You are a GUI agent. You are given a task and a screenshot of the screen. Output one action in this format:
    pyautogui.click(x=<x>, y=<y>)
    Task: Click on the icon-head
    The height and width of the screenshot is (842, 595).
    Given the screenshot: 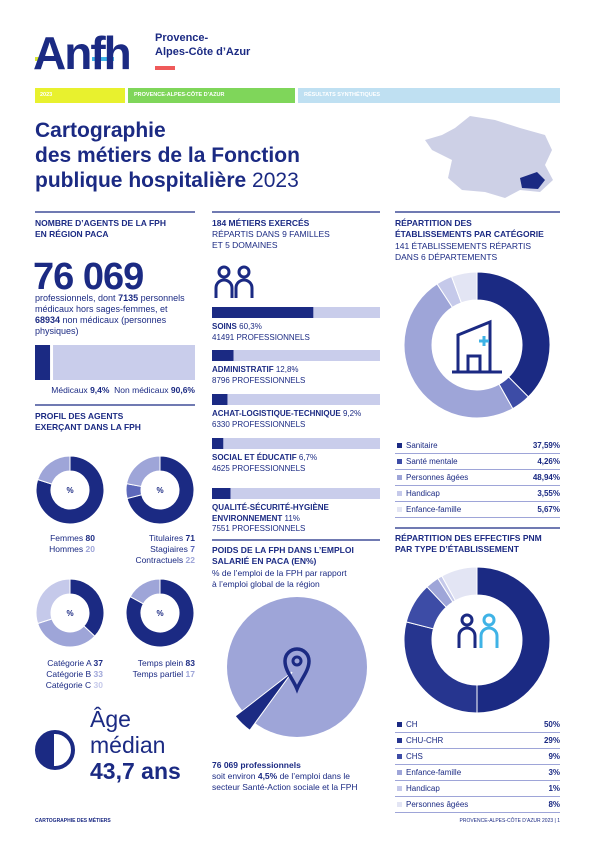 What is the action you would take?
    pyautogui.click(x=467, y=620)
    